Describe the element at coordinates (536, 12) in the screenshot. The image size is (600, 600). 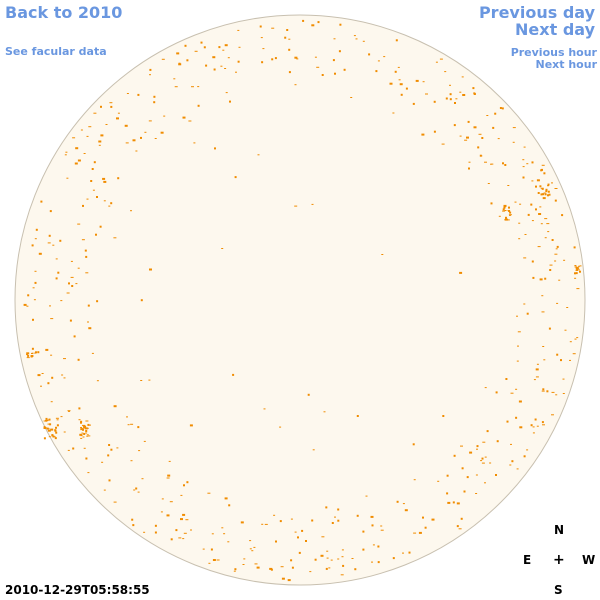
I see `previous-day-link: Previous day` at that location.